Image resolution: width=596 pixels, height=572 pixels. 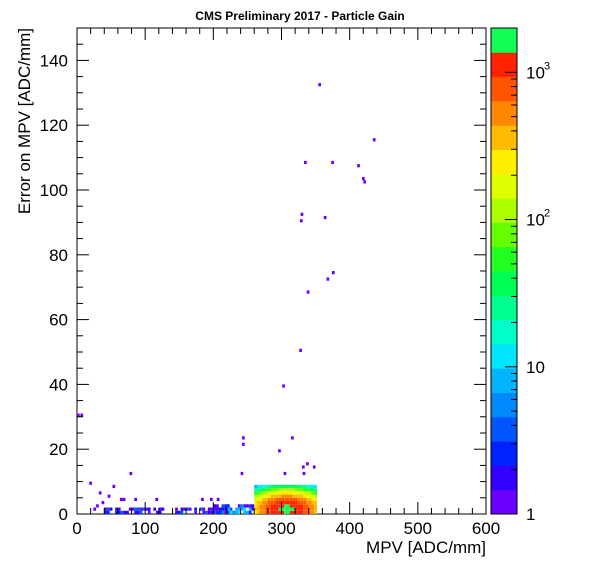 What do you see at coordinates (299, 16) in the screenshot?
I see `chart-title: CMS Preliminary 2017 - Particle Gain` at bounding box center [299, 16].